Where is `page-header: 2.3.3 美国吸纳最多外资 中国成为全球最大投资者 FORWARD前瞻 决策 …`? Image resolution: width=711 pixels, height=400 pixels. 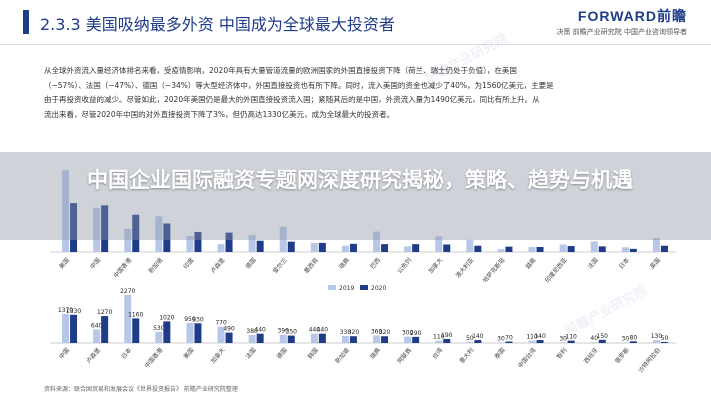 page-header: 2.3.3 美国吸纳最多外资 中国成为全球最大投资者 FORWARD前瞻 决策 … is located at coordinates (355, 22).